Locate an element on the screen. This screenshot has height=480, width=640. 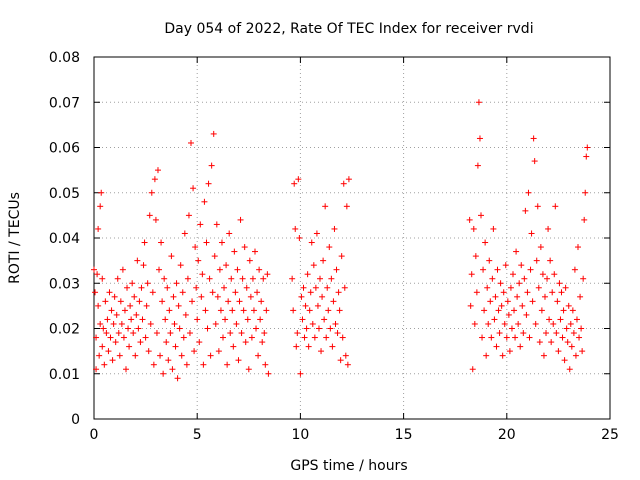
y-tick-label: 0.04 is located at coordinates (64, 239).